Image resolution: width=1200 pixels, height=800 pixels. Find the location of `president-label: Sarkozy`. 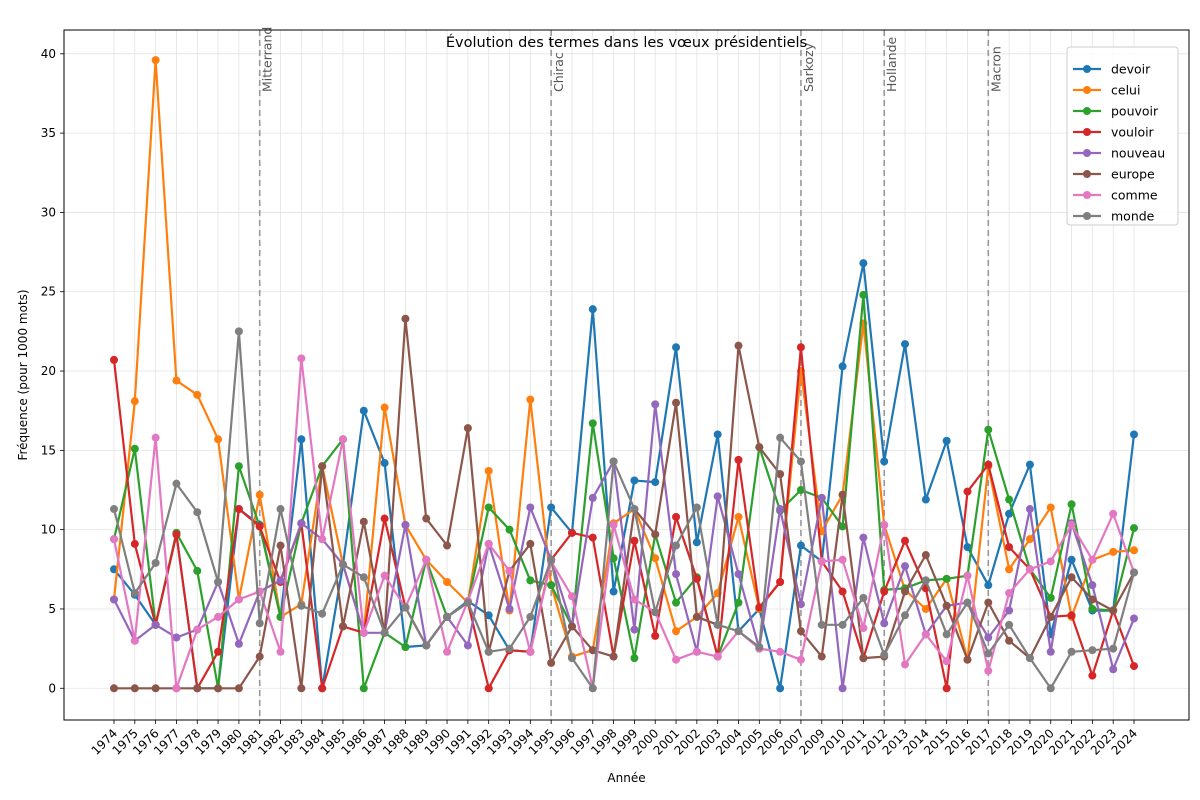

president-label: Sarkozy is located at coordinates (808, 67).